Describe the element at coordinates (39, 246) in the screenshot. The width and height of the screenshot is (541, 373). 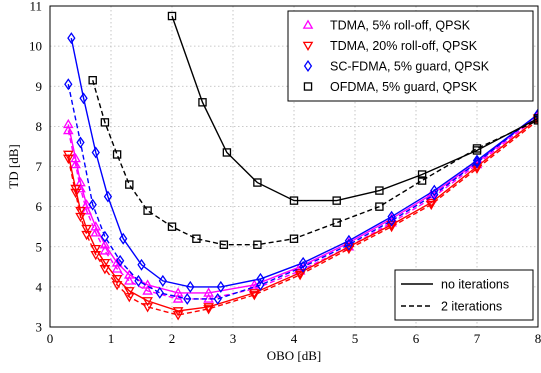
I see `y-tick-label: 5` at that location.